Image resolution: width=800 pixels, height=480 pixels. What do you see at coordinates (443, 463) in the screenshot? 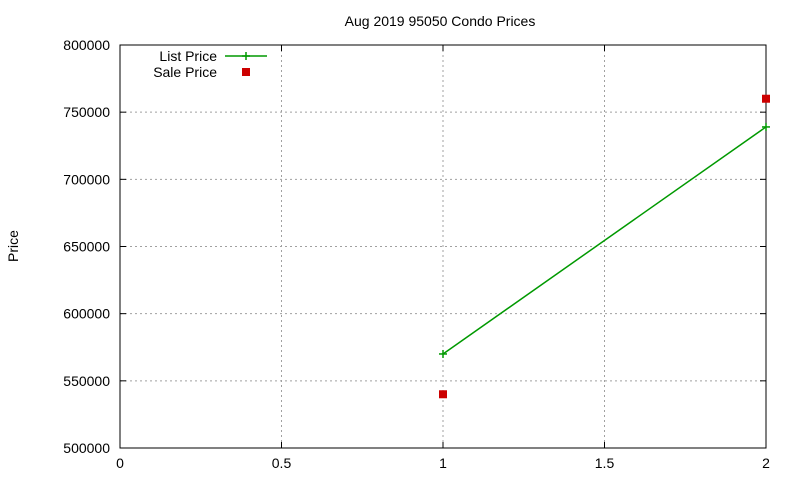
I see `x-tick-label: 1` at bounding box center [443, 463].